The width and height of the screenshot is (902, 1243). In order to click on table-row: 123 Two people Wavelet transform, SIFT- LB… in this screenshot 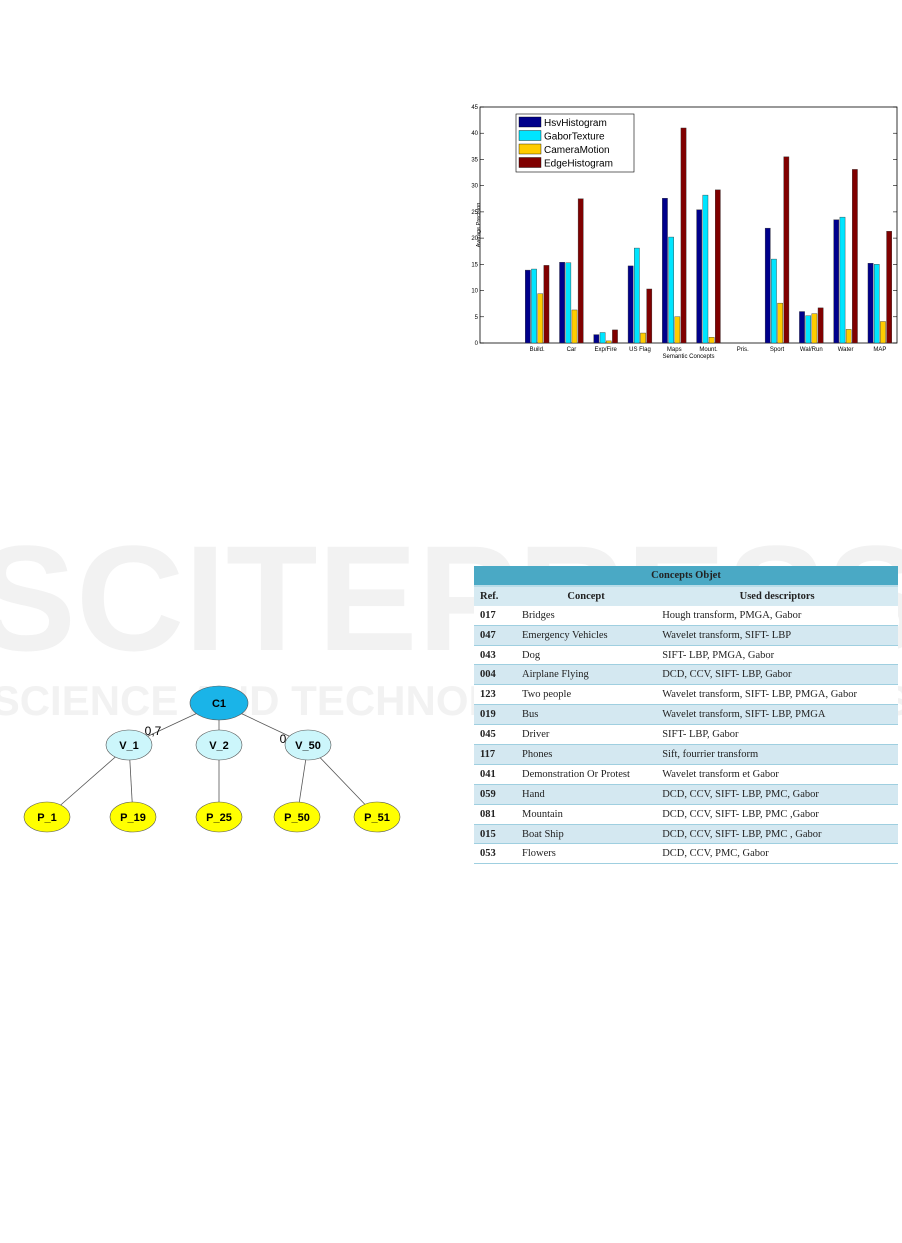, I will do `click(686, 695)`.